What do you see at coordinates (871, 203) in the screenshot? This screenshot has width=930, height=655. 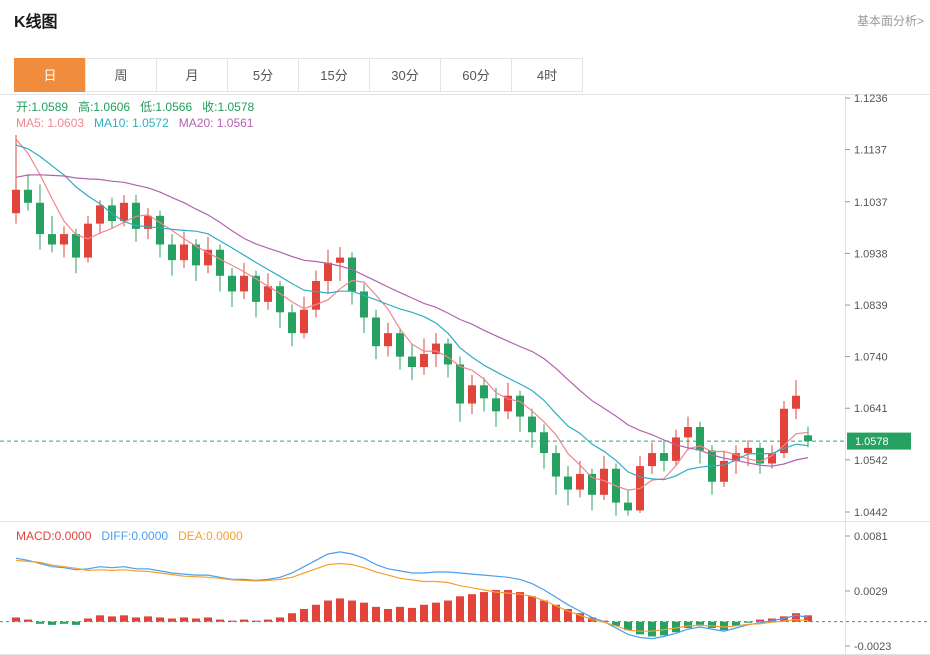 I see `price-axis-label: 1.1037` at bounding box center [871, 203].